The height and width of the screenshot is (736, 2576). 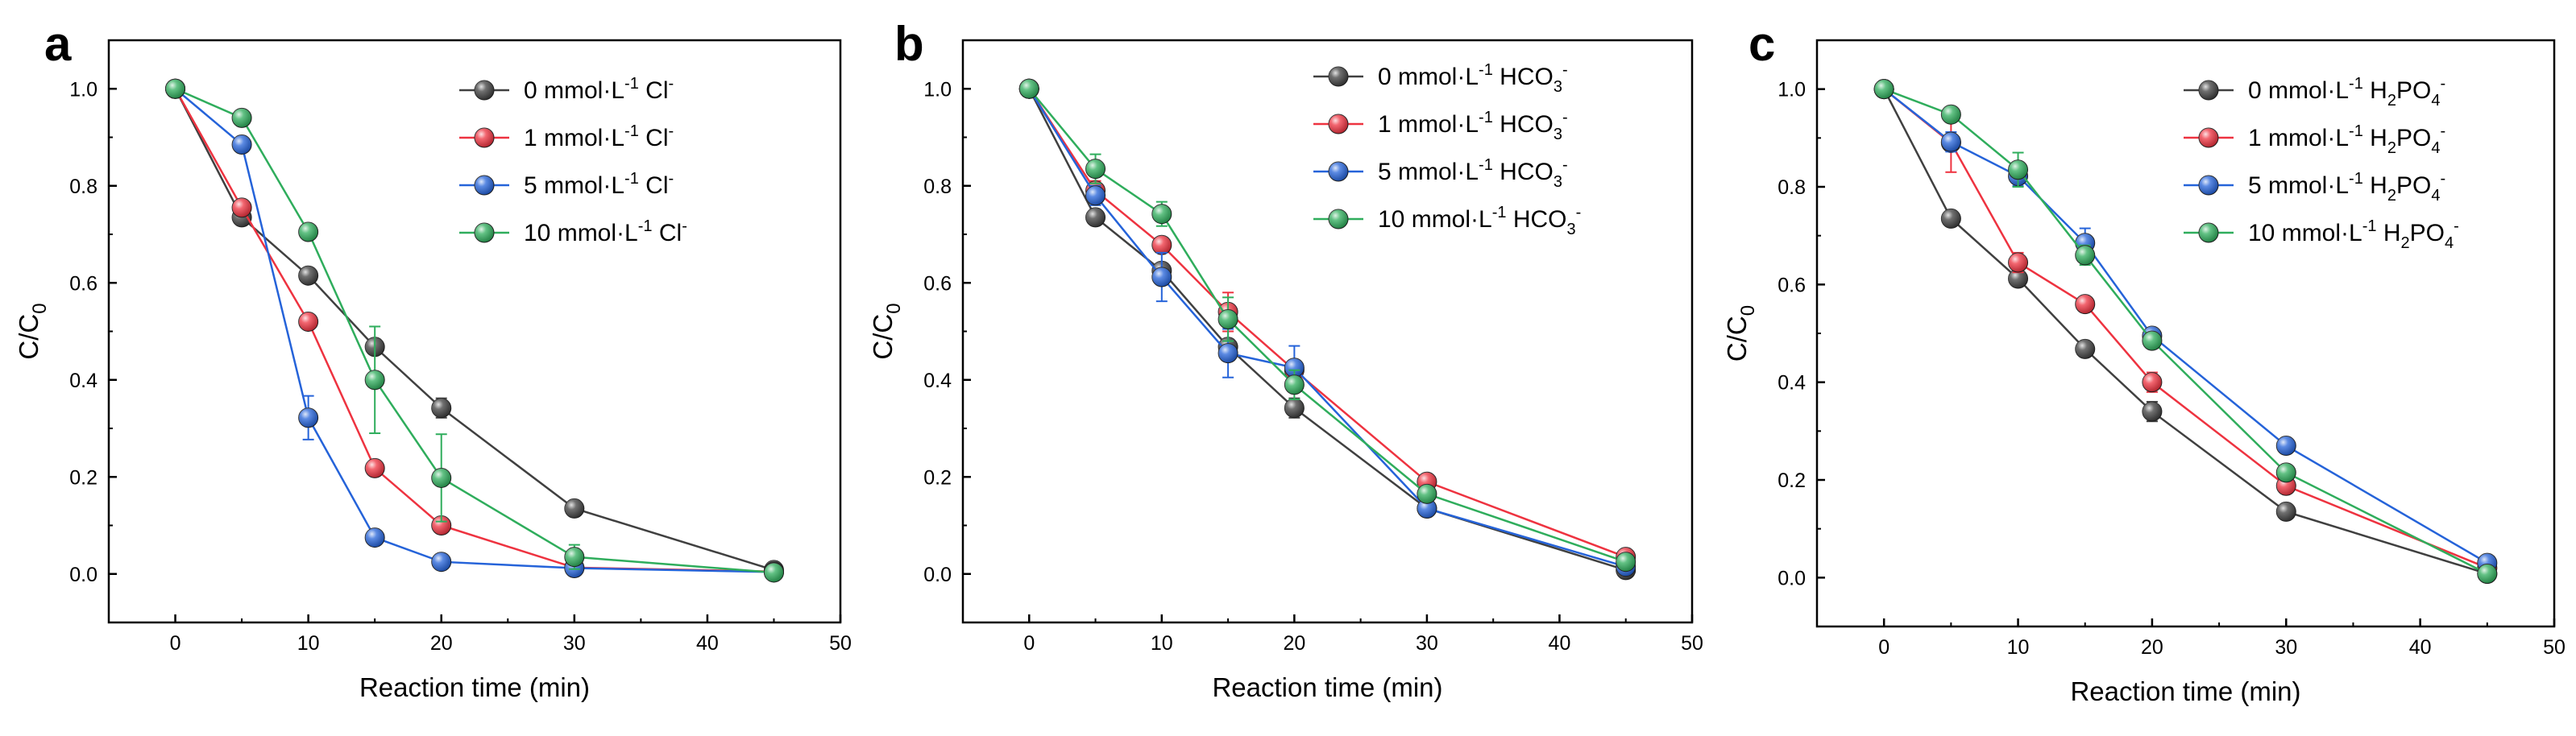 I want to click on legend-label: 0 mmol·L-1 HCO3-, so click(x=1473, y=79).